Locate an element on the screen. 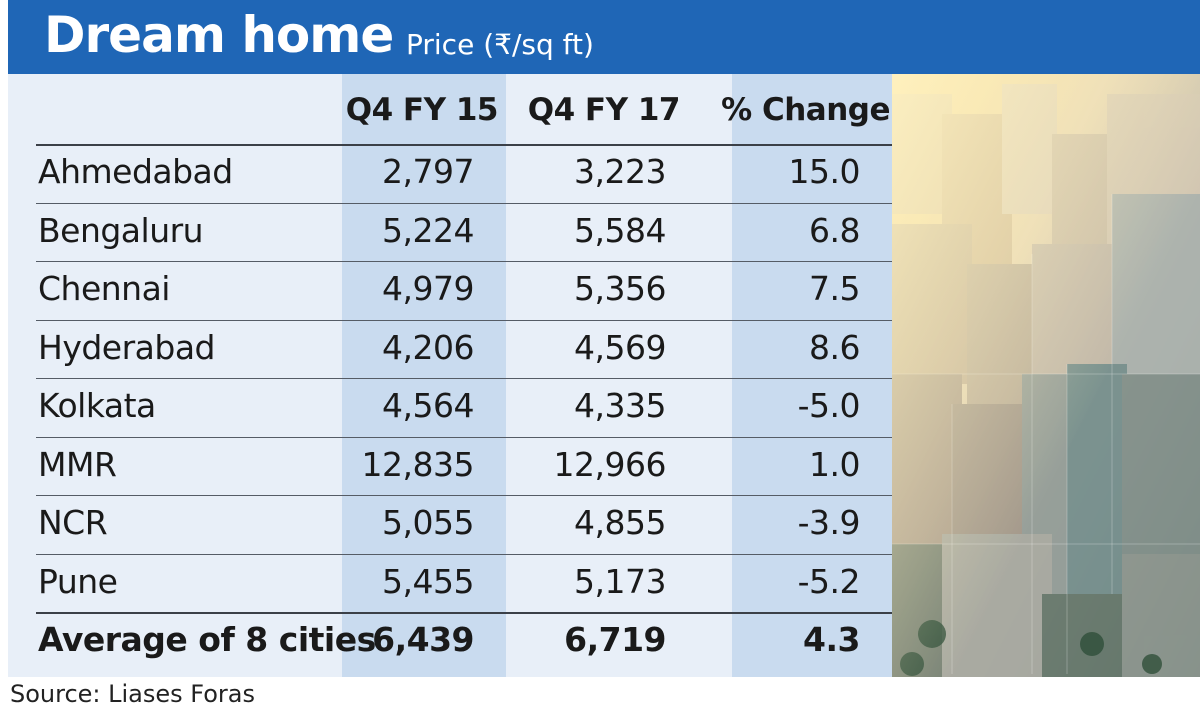 The image size is (1200, 715). column-header-q4fy15: Q4 FY 15 is located at coordinates (422, 110).